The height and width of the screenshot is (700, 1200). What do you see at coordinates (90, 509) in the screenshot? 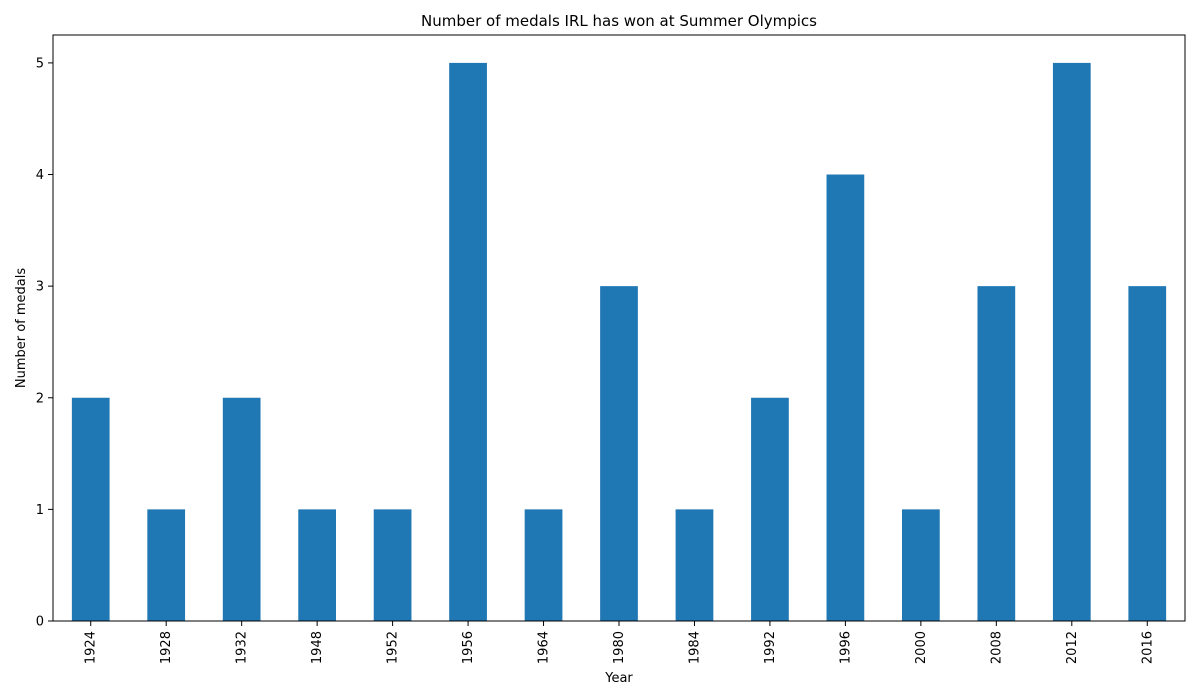
I see `bar-1924` at bounding box center [90, 509].